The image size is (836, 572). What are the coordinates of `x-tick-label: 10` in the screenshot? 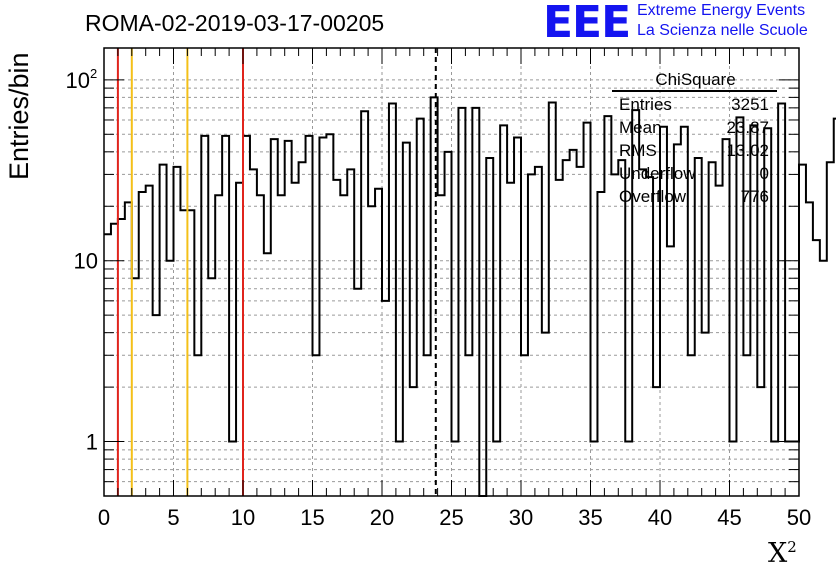 It's located at (243, 517).